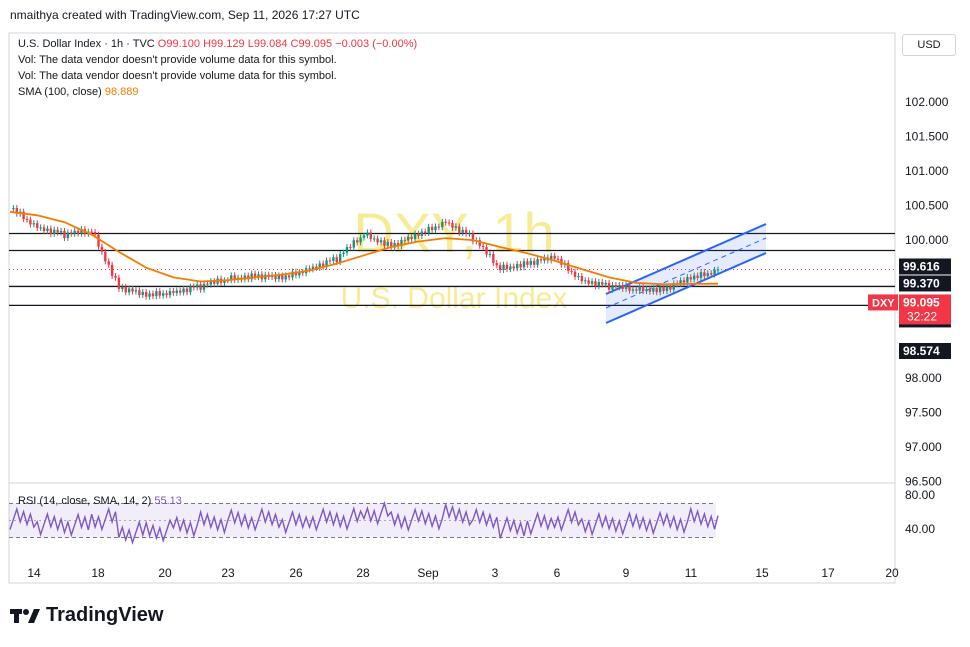 This screenshot has width=970, height=647. What do you see at coordinates (267, 44) in the screenshot?
I see `legend-low: L99.084` at bounding box center [267, 44].